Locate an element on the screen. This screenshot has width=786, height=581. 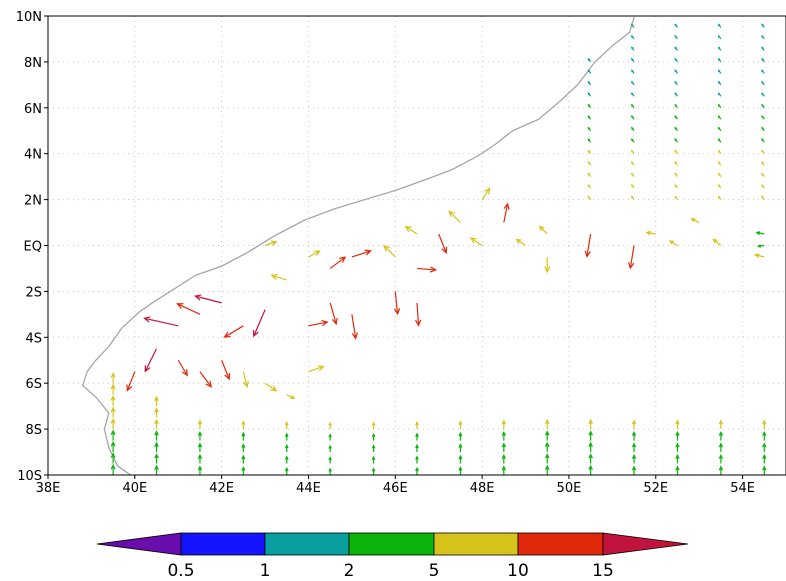
lat-tick-label: 8N is located at coordinates (33, 63).